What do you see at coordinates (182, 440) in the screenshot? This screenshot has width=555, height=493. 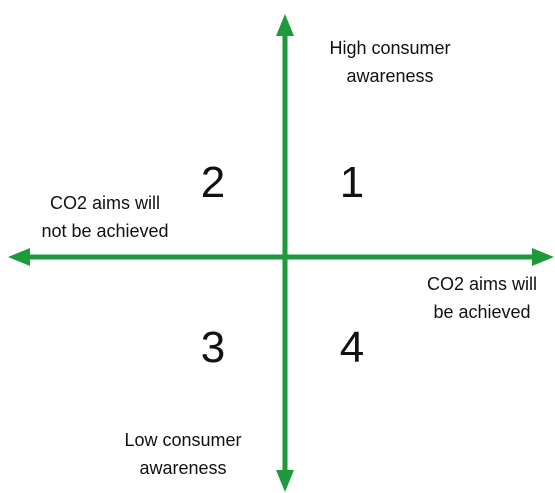 I see `bottom-label: Low consumer` at bounding box center [182, 440].